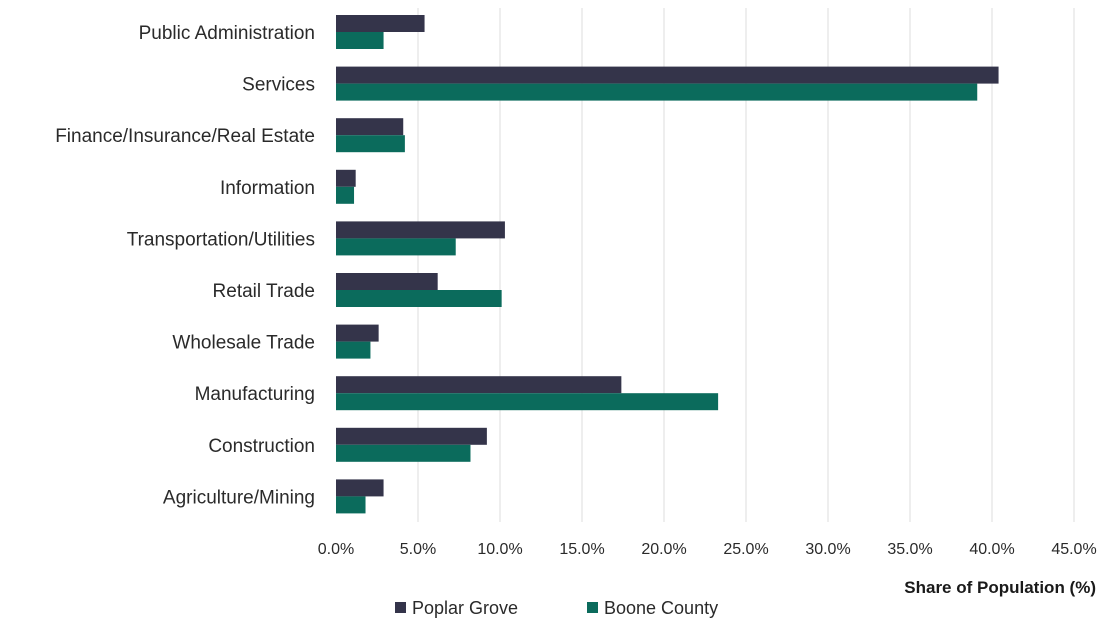 Image resolution: width=1108 pixels, height=623 pixels. What do you see at coordinates (581, 549) in the screenshot?
I see `x-tick-label: 15.0%` at bounding box center [581, 549].